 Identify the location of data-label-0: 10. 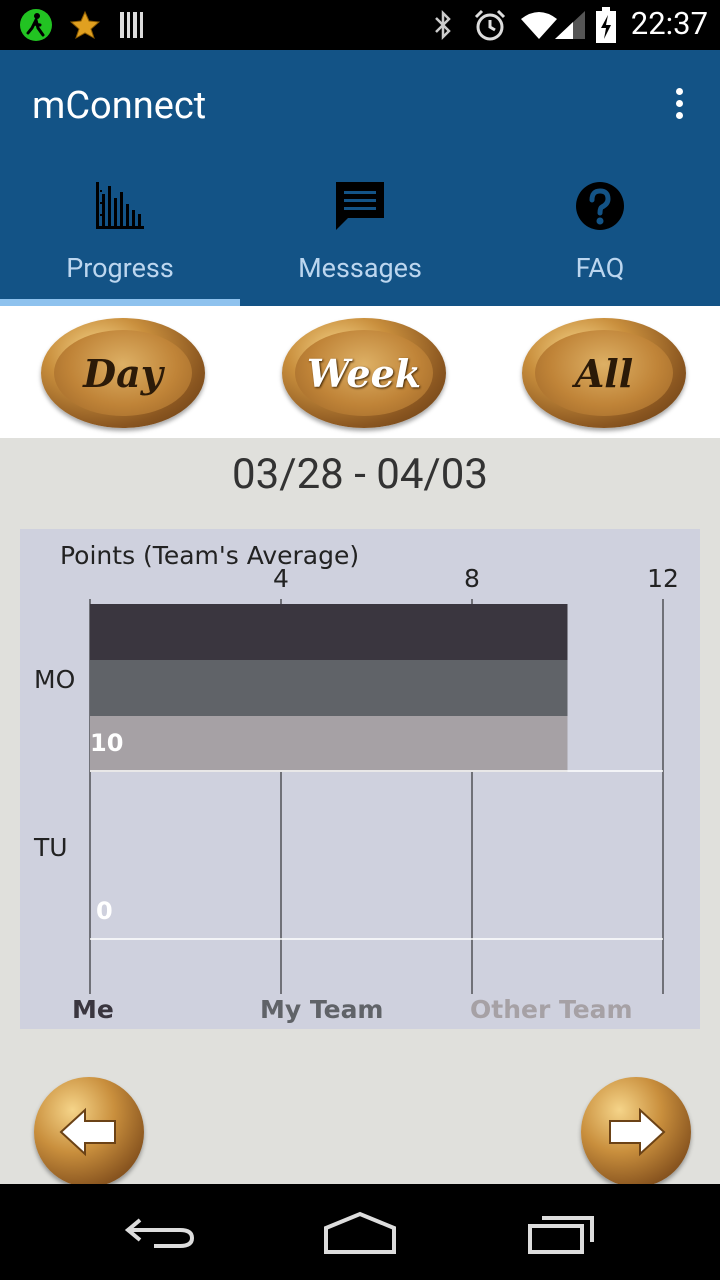
(106, 743).